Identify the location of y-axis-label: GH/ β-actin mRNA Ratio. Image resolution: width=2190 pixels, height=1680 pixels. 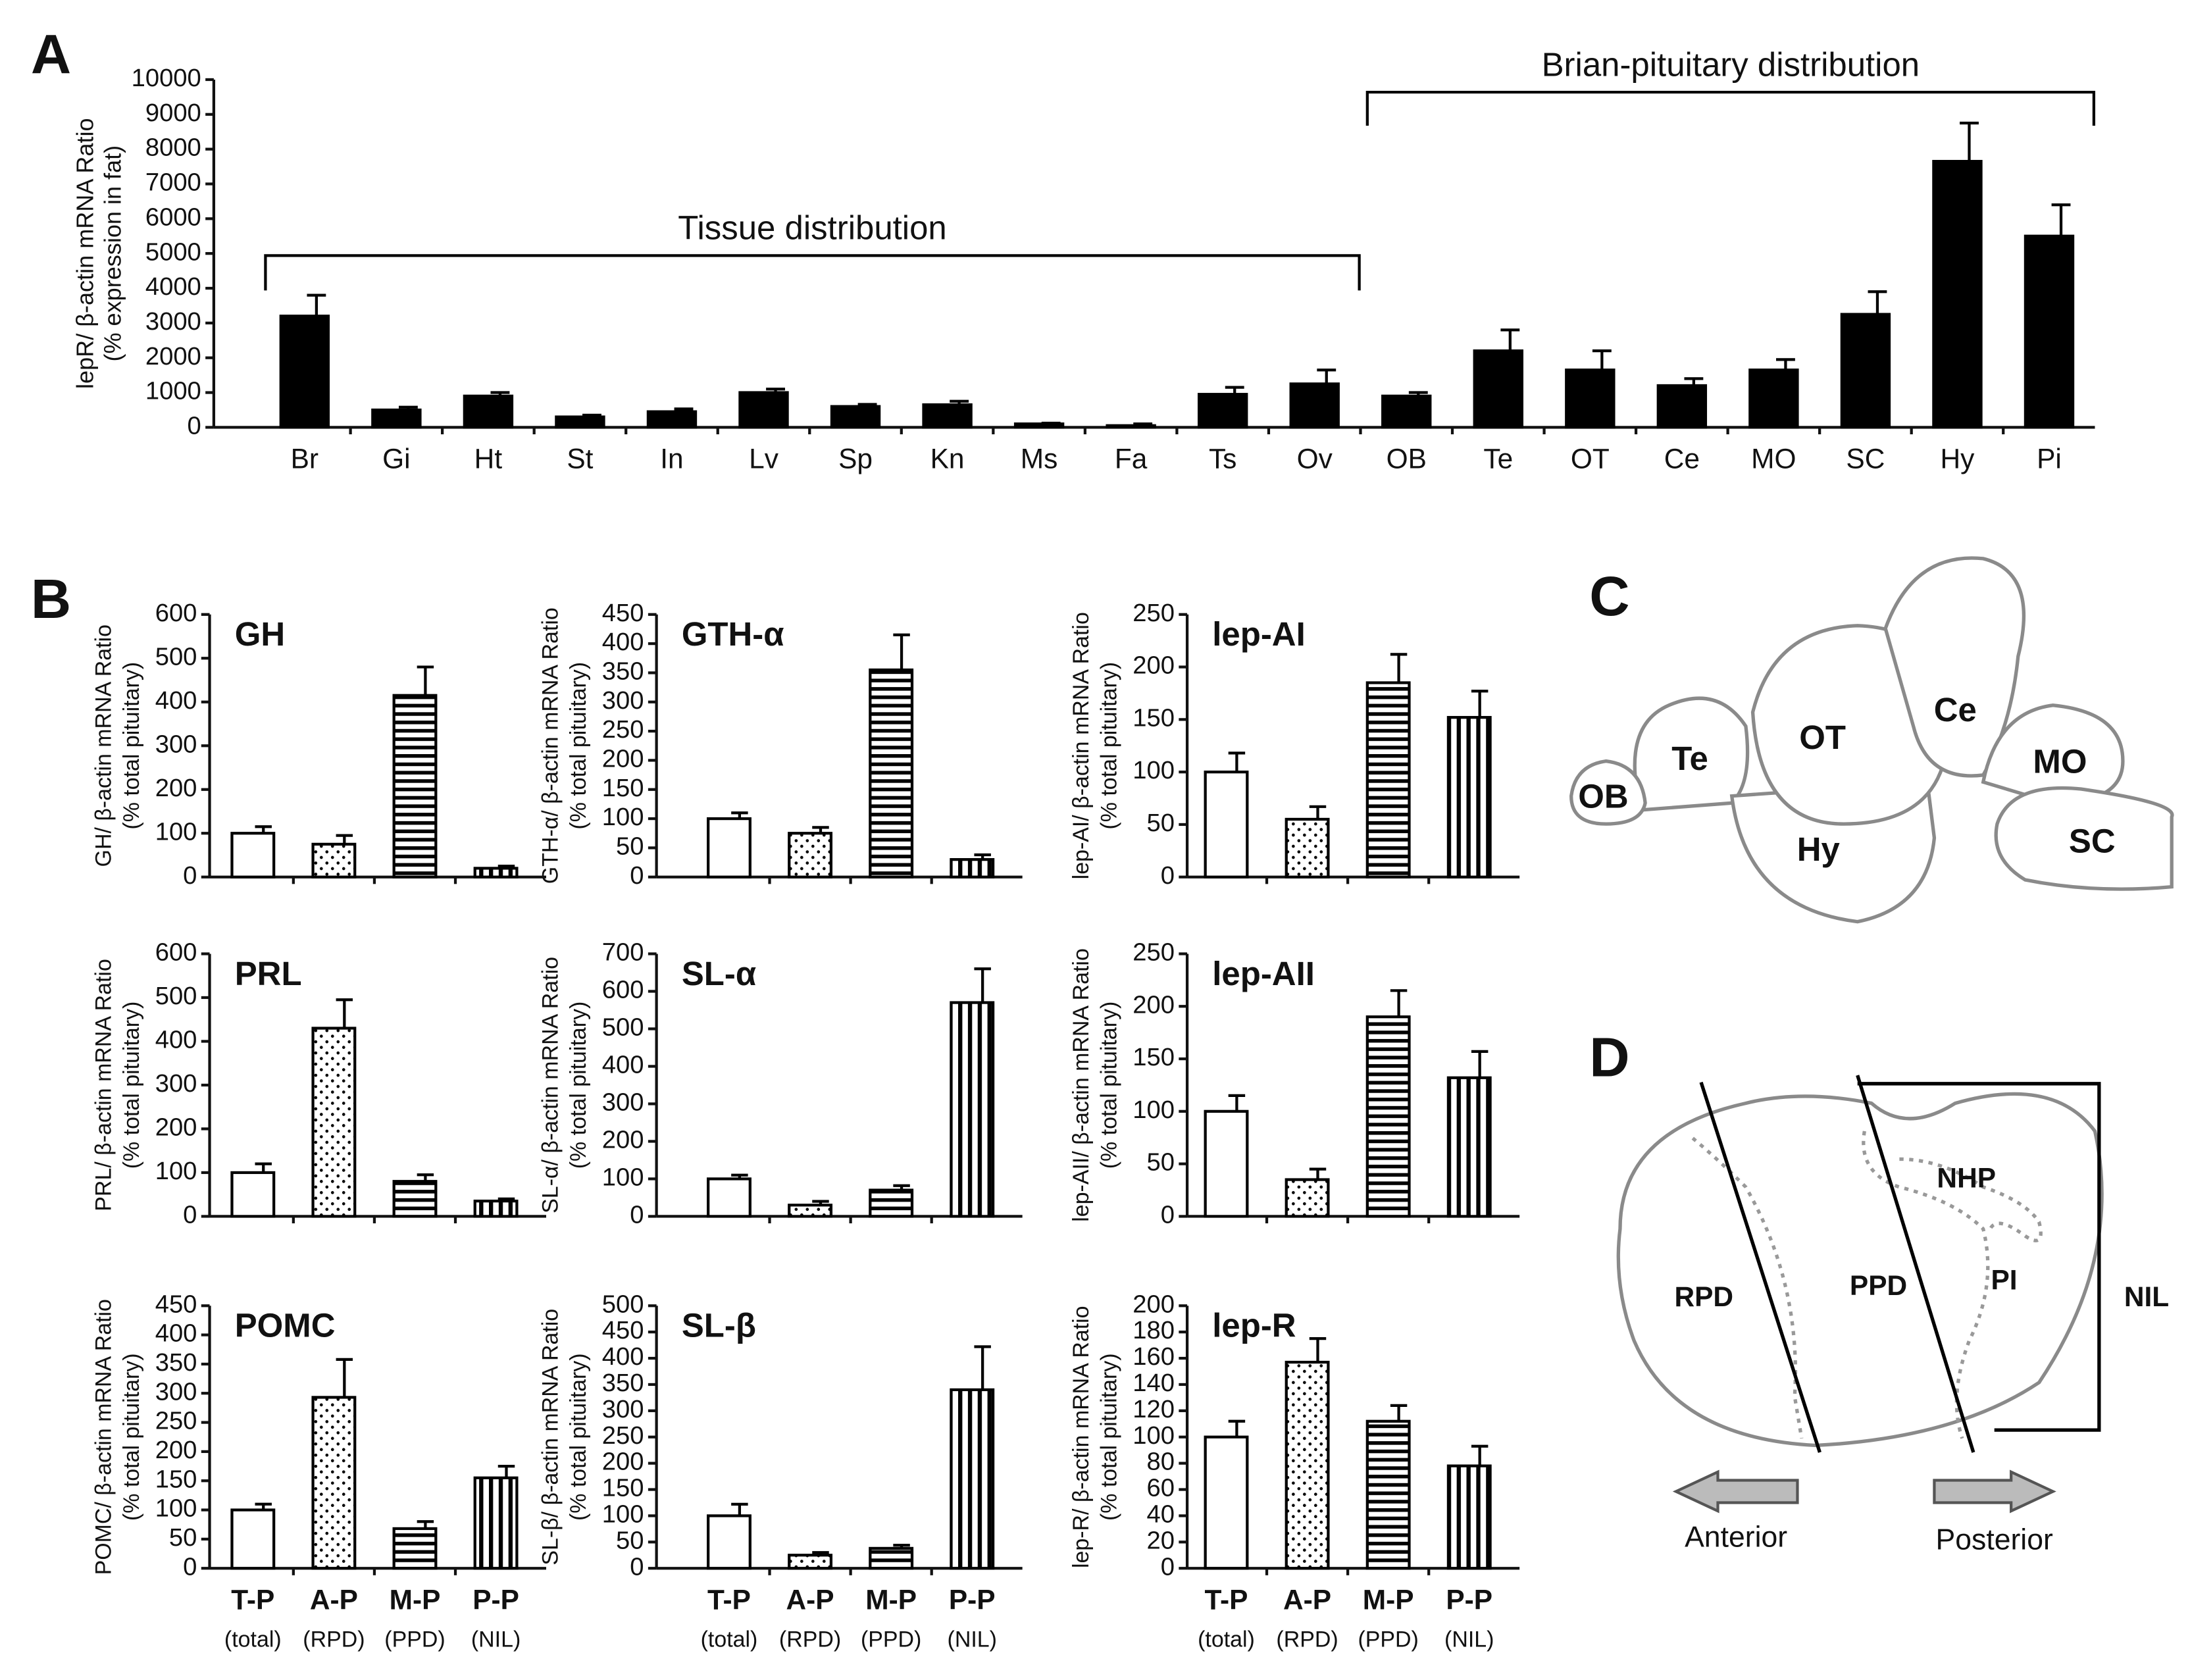
(103, 745).